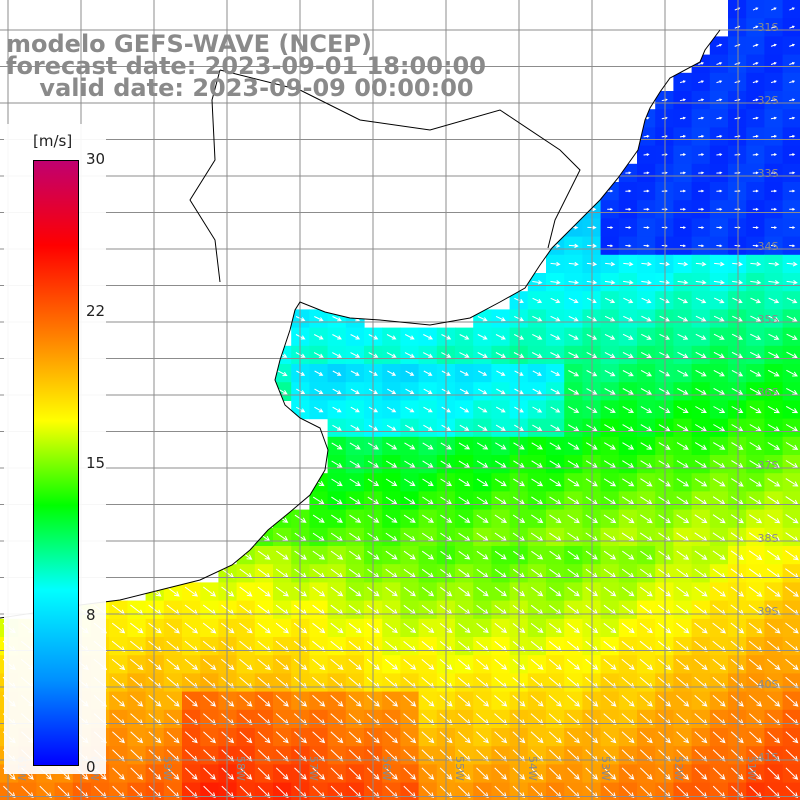  Describe the element at coordinates (246, 66) in the screenshot. I see `title-forecast-date: forecast date: 2023-09-01 18:00:00` at that location.